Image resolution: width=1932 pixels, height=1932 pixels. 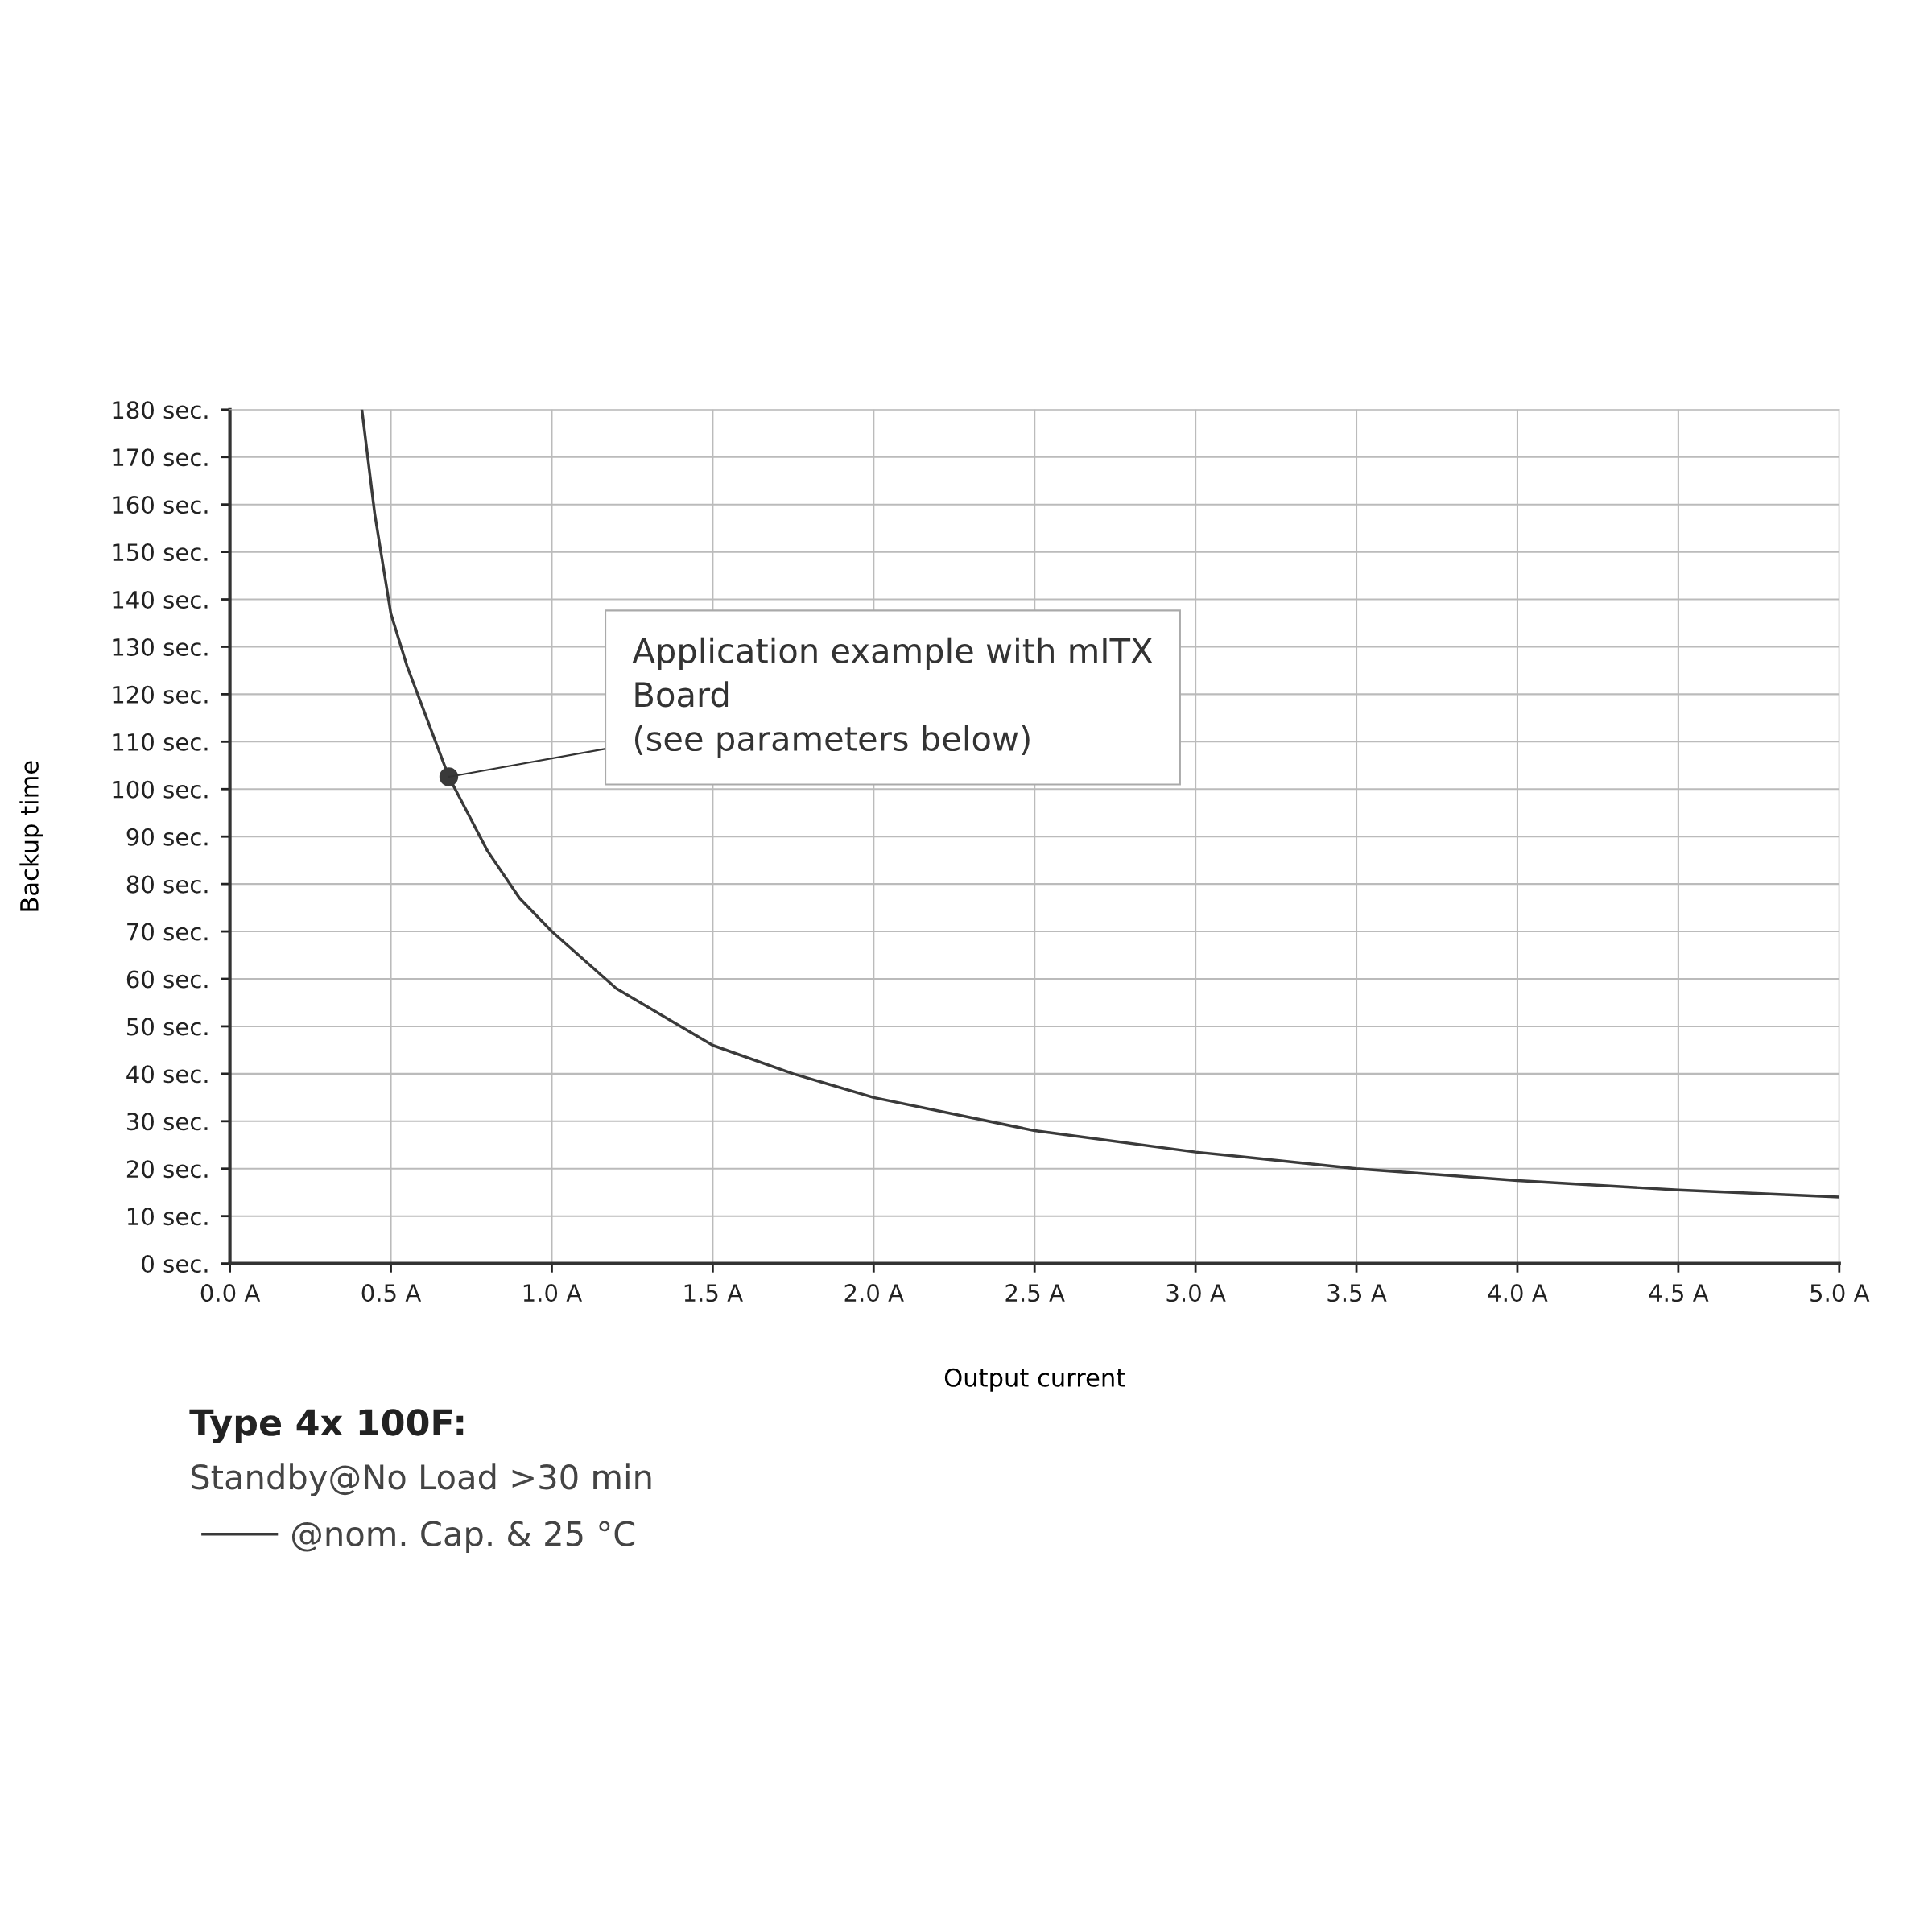 I want to click on y-tick-label: 70 sec., so click(x=167, y=932).